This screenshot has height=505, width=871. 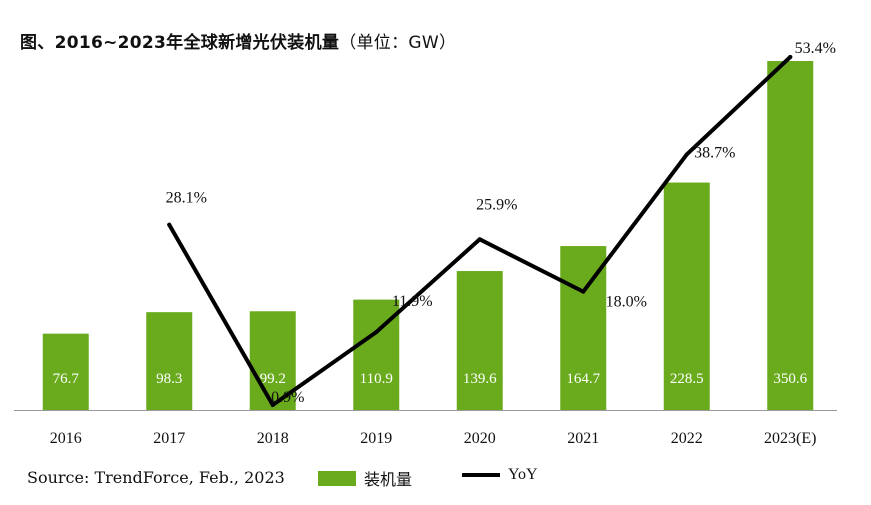 I want to click on yoy-point-2020, so click(x=479, y=239).